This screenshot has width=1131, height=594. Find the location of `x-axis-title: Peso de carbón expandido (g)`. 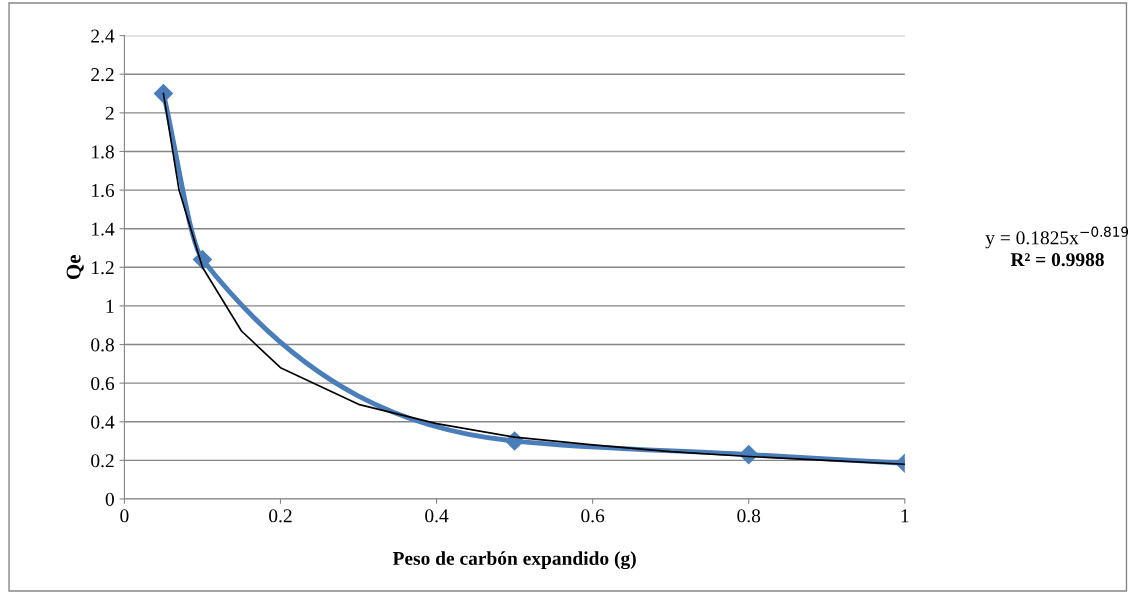

x-axis-title: Peso de carbón expandido (g) is located at coordinates (514, 560).